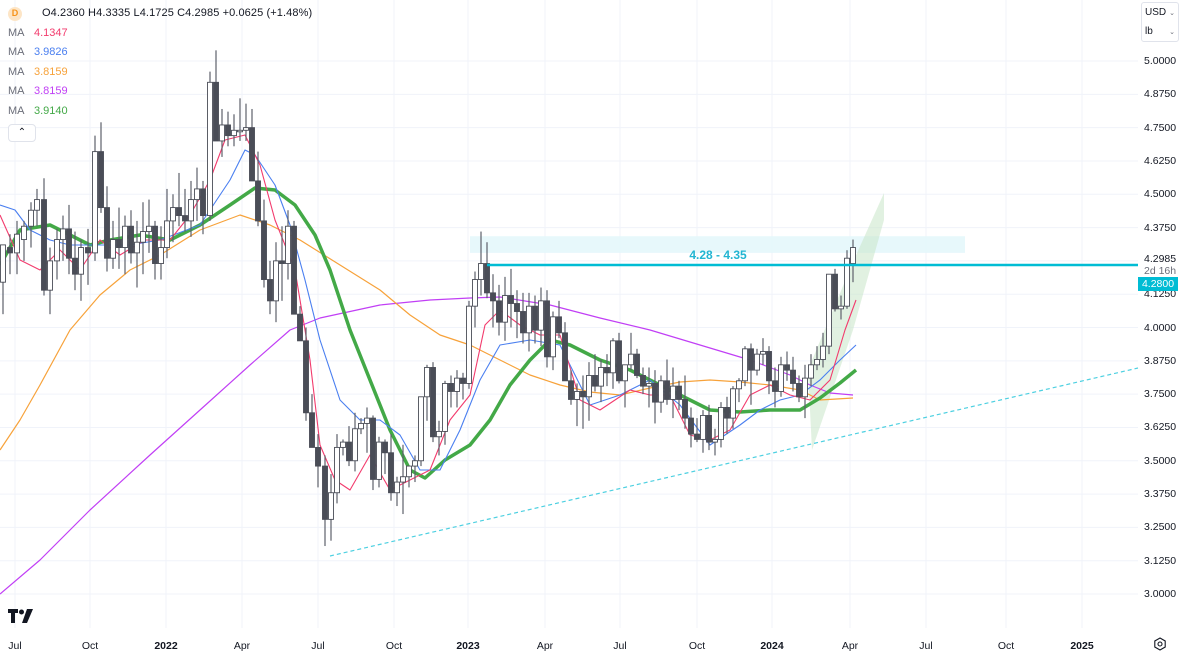 The height and width of the screenshot is (653, 1180). Describe the element at coordinates (166, 646) in the screenshot. I see `time-tick: 2022` at that location.